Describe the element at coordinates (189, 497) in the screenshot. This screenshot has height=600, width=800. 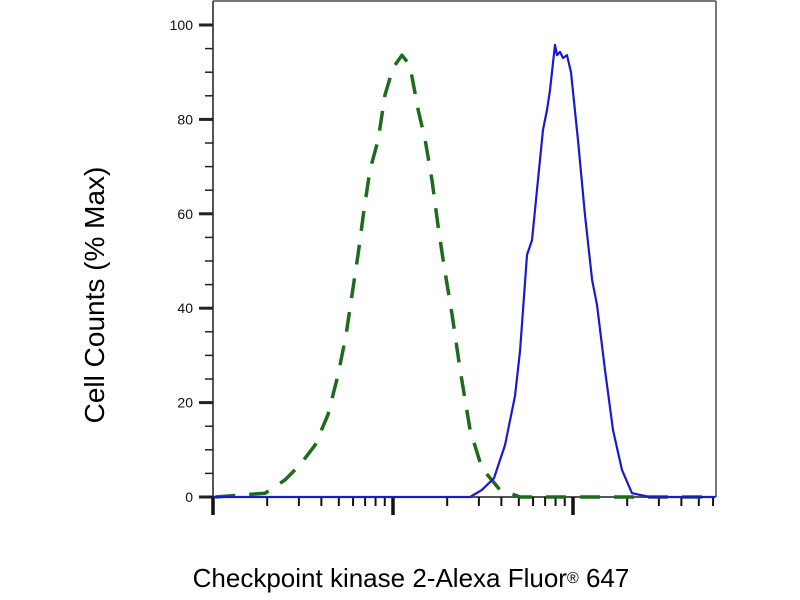
I see `y-tick-label: 0` at that location.